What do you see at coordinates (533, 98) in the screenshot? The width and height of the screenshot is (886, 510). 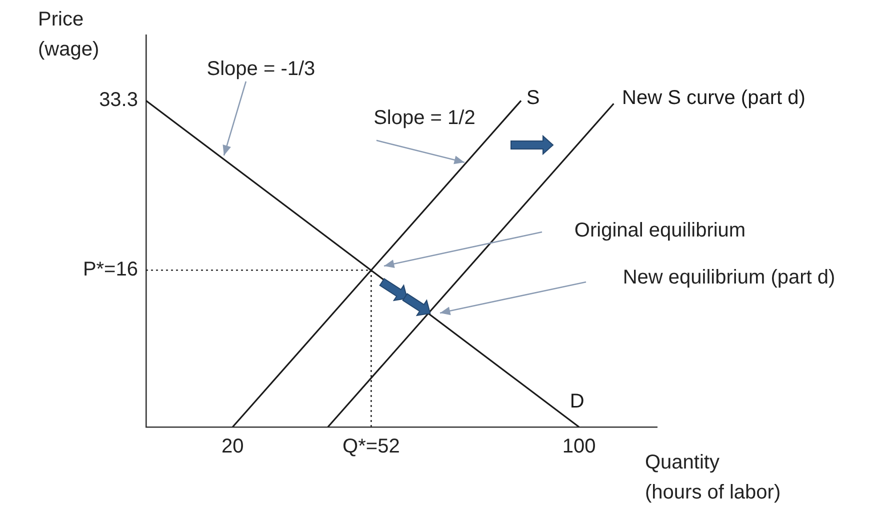 I see `series-label: S` at bounding box center [533, 98].